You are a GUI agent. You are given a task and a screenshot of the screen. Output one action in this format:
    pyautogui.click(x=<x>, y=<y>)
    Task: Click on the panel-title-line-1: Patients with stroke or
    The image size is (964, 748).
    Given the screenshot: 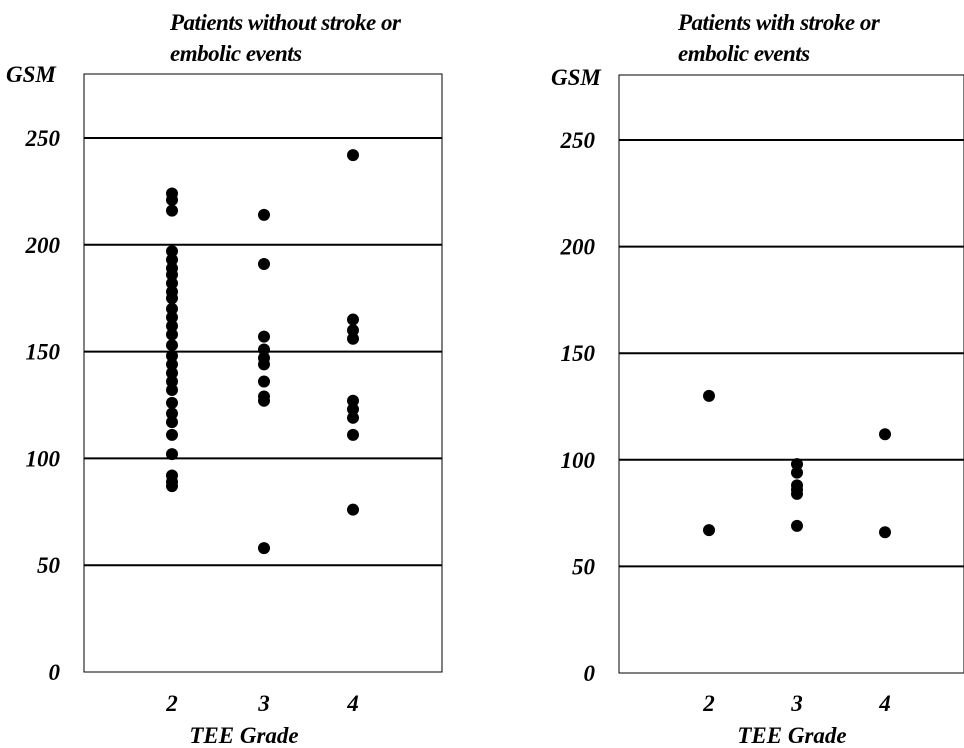 What is the action you would take?
    pyautogui.click(x=779, y=22)
    